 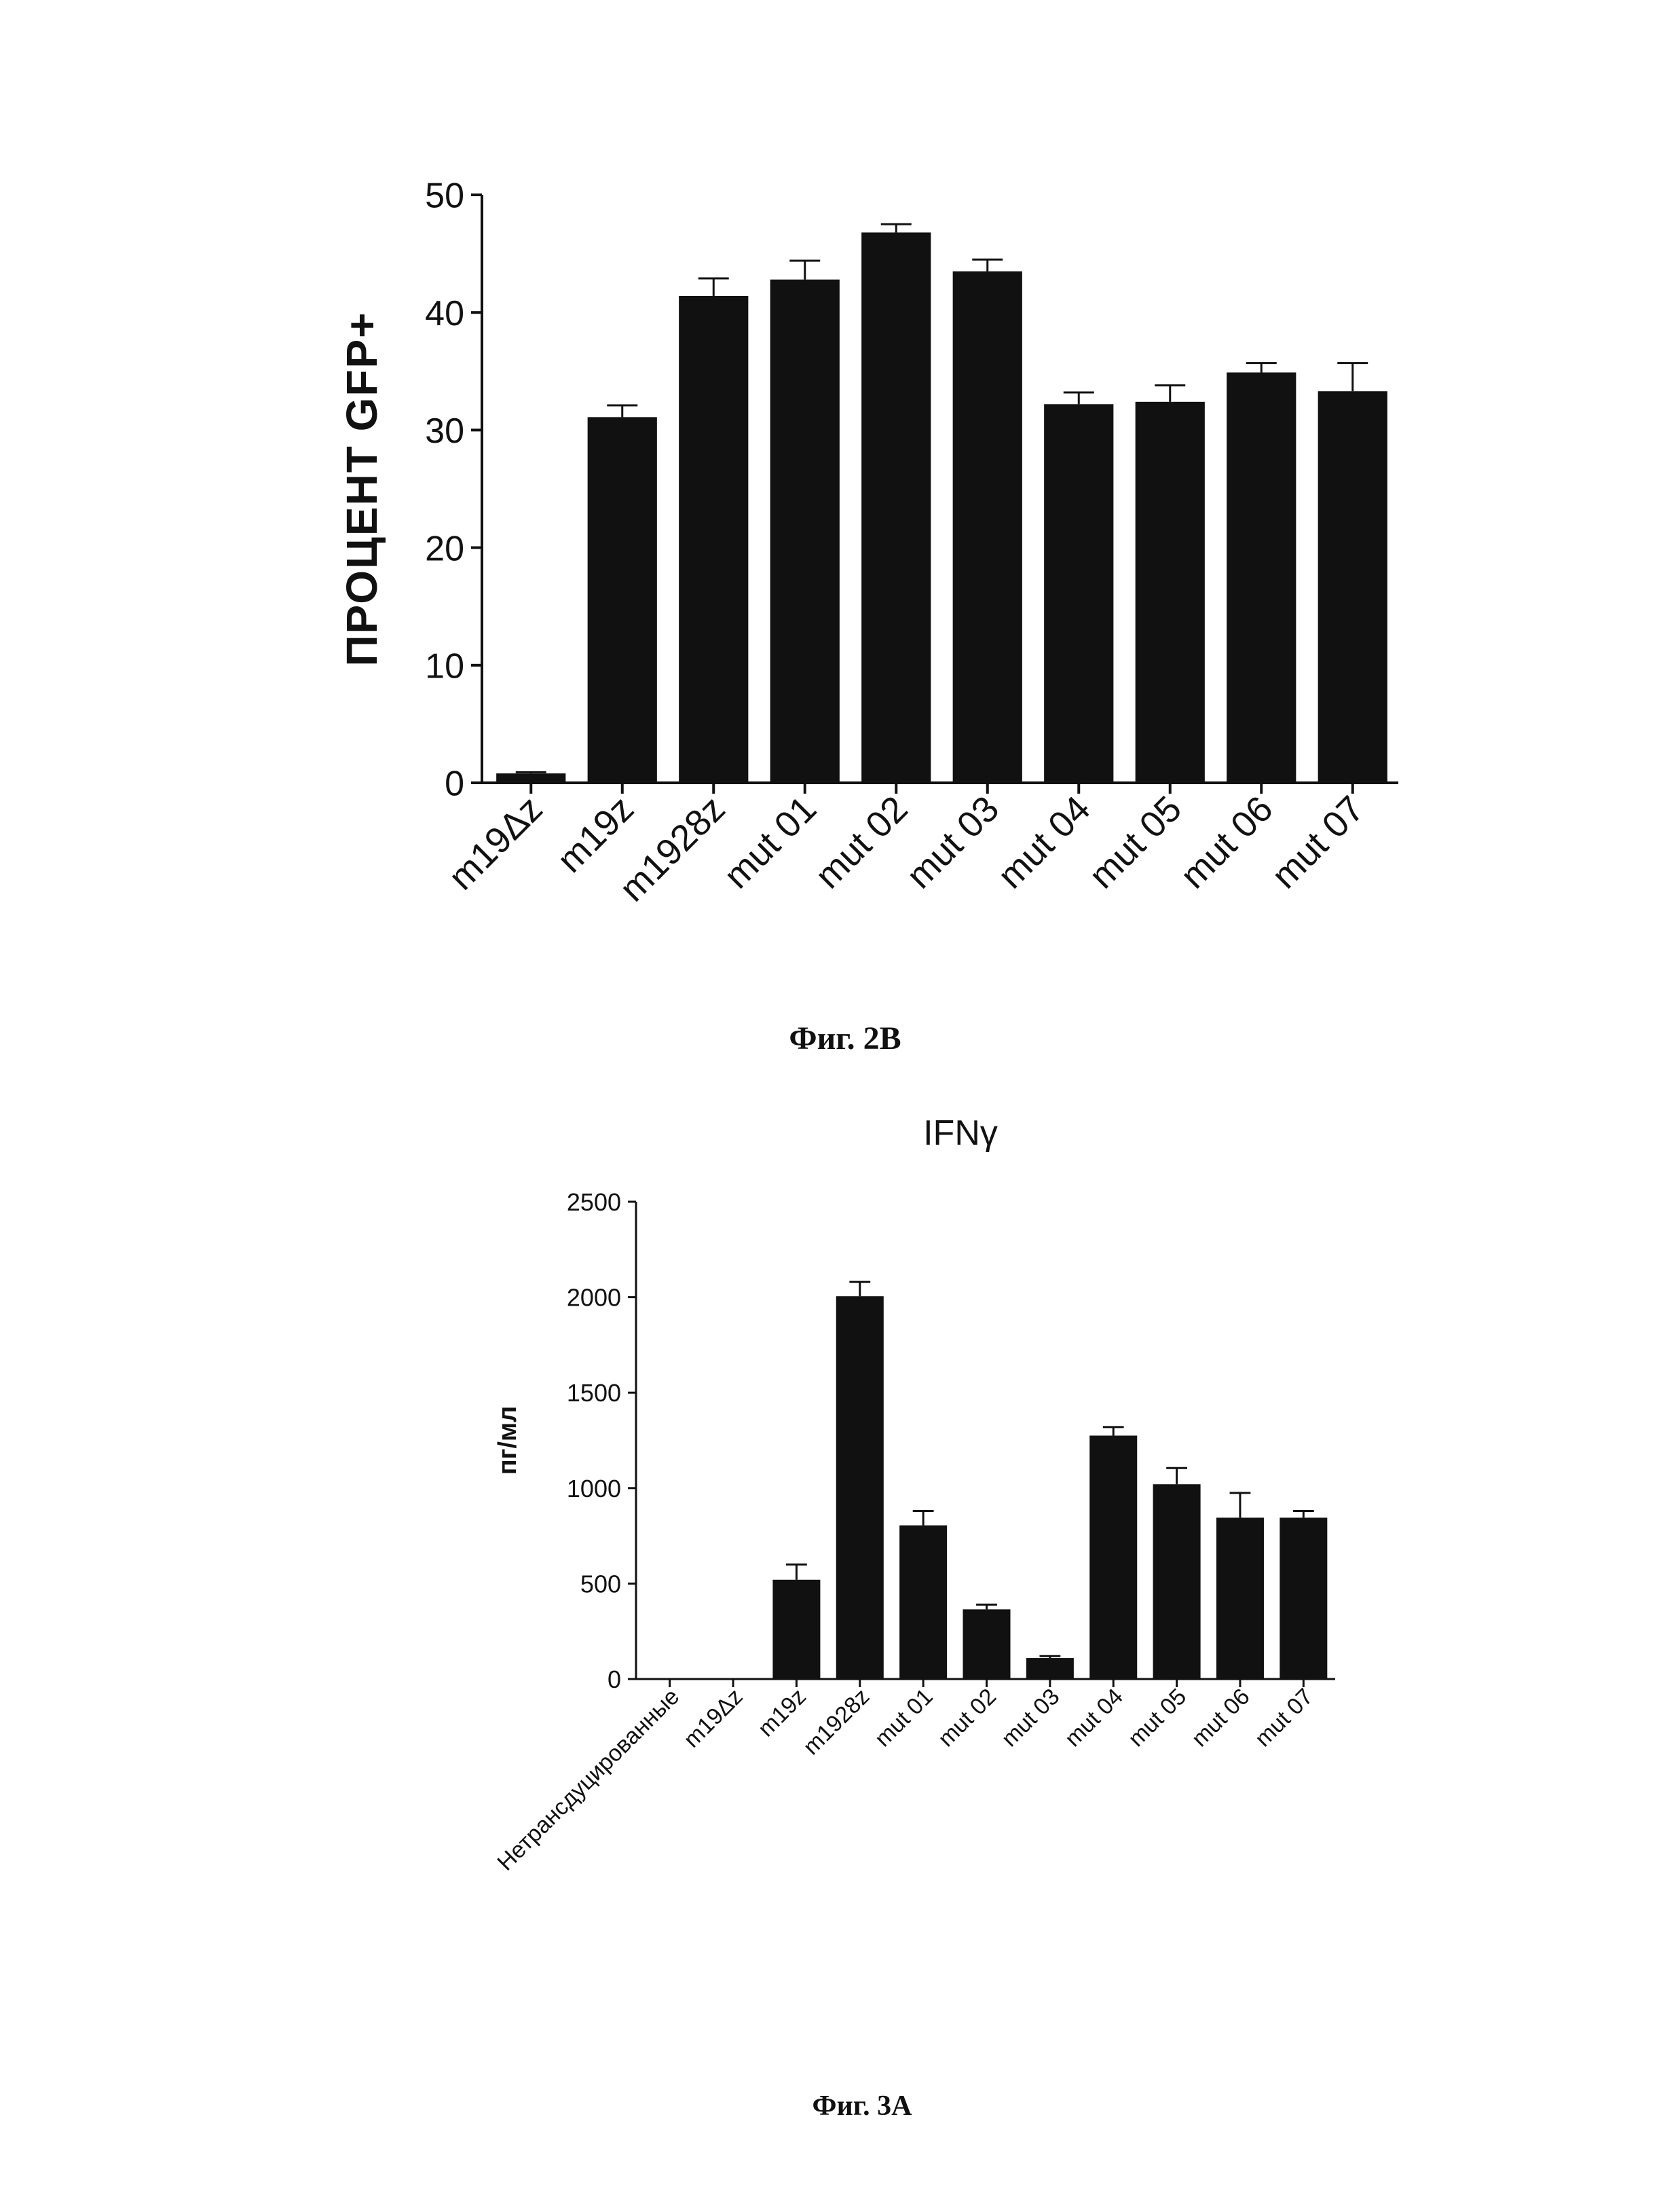 I want to click on y-tick-label: 1500, so click(x=594, y=1393).